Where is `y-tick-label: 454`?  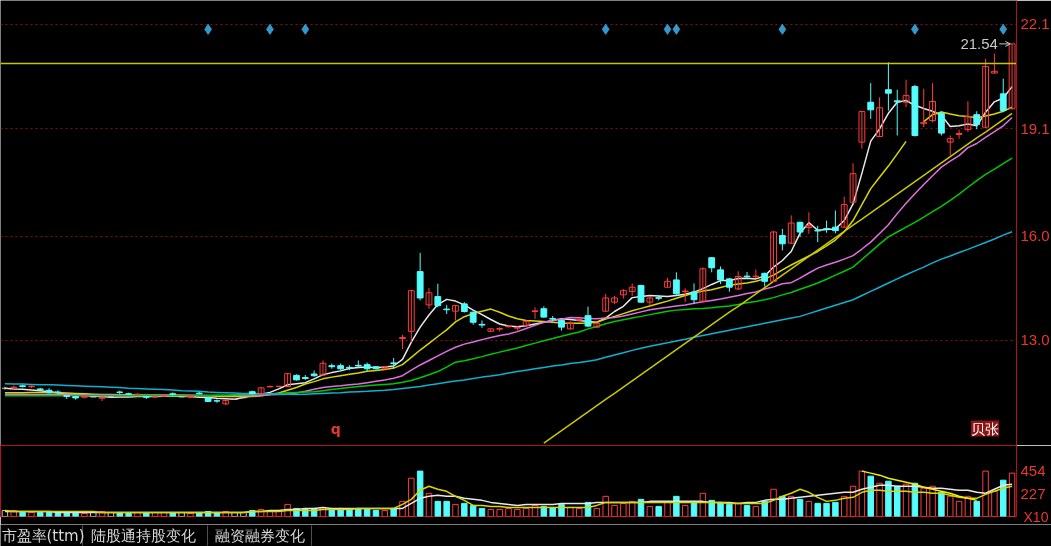 y-tick-label: 454 is located at coordinates (1033, 470).